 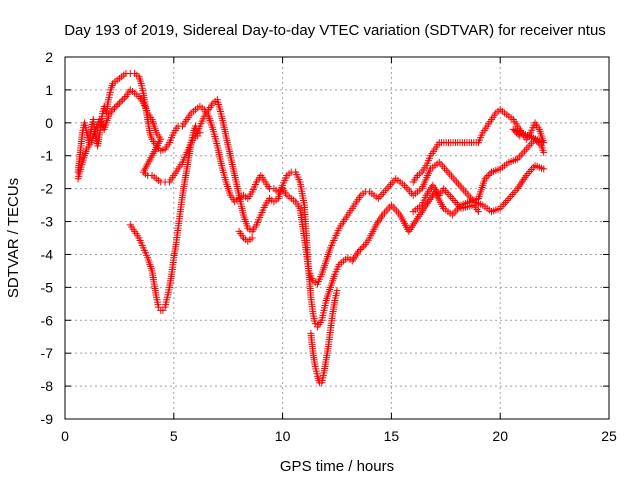 What do you see at coordinates (49, 90) in the screenshot?
I see `y-tick-label: 1` at bounding box center [49, 90].